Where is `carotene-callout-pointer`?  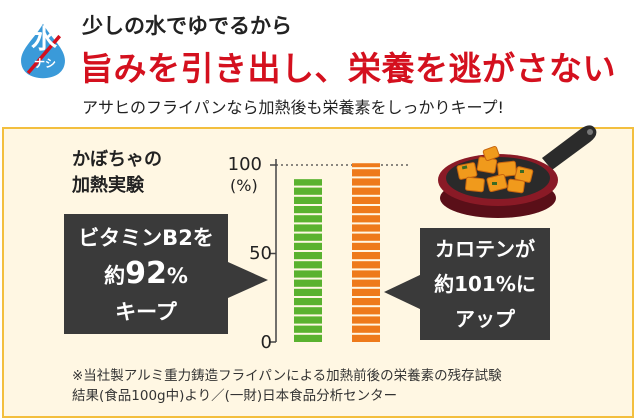
carotene-callout-pointer is located at coordinates (403, 292).